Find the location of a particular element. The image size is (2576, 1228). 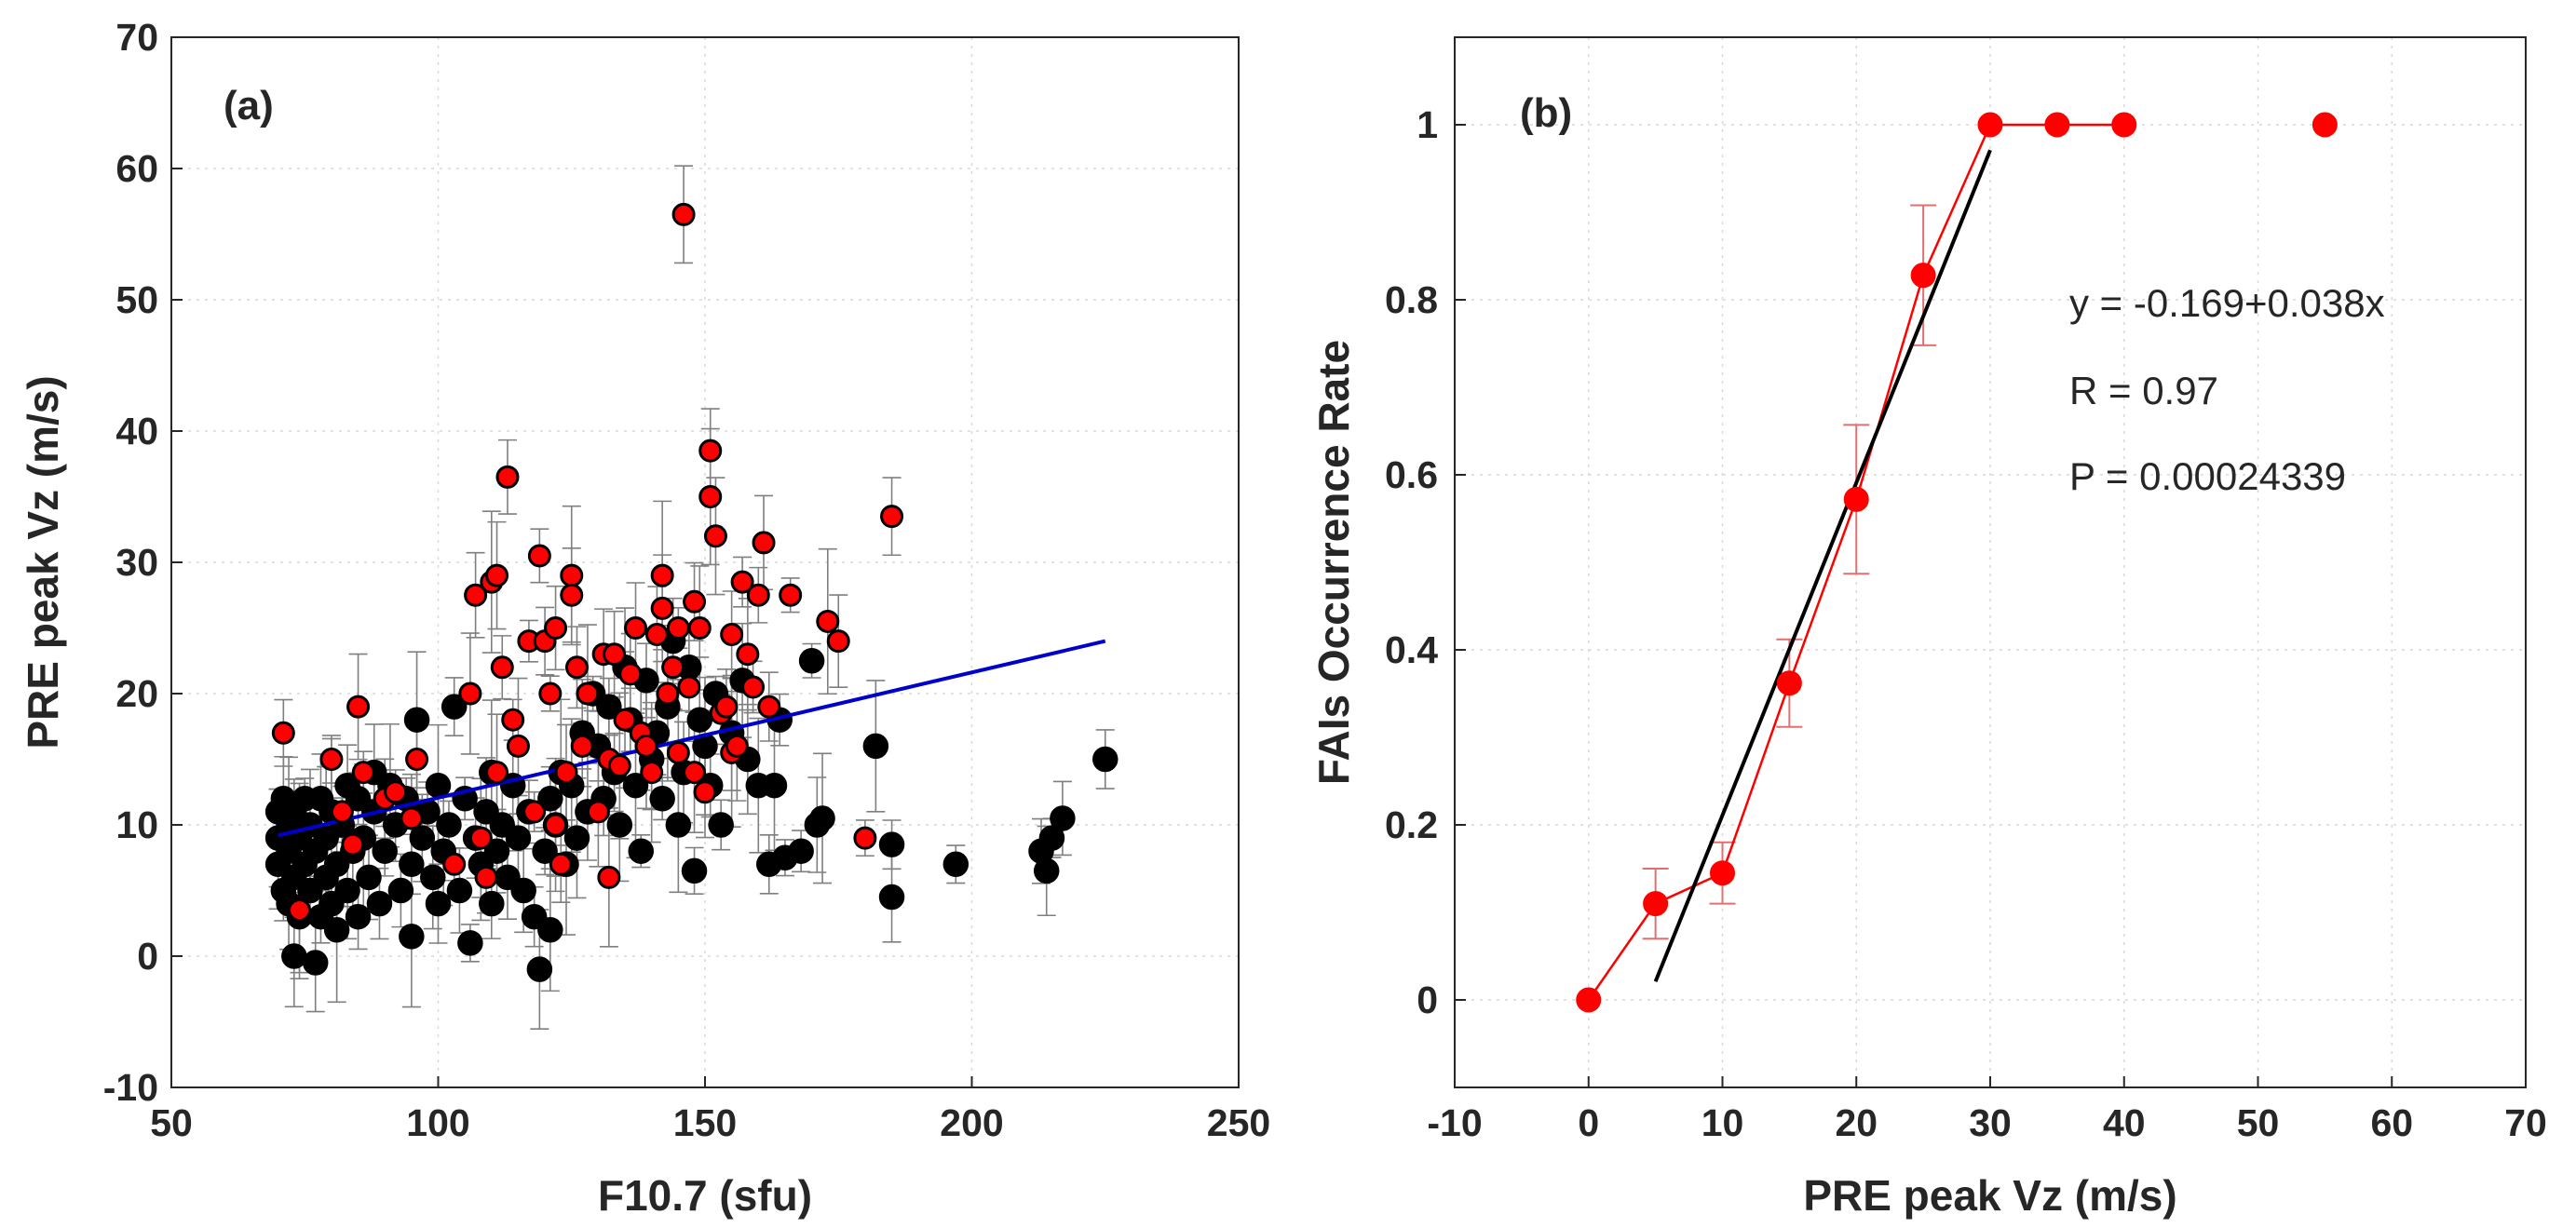

panel-b-fit-line is located at coordinates (1822, 566).